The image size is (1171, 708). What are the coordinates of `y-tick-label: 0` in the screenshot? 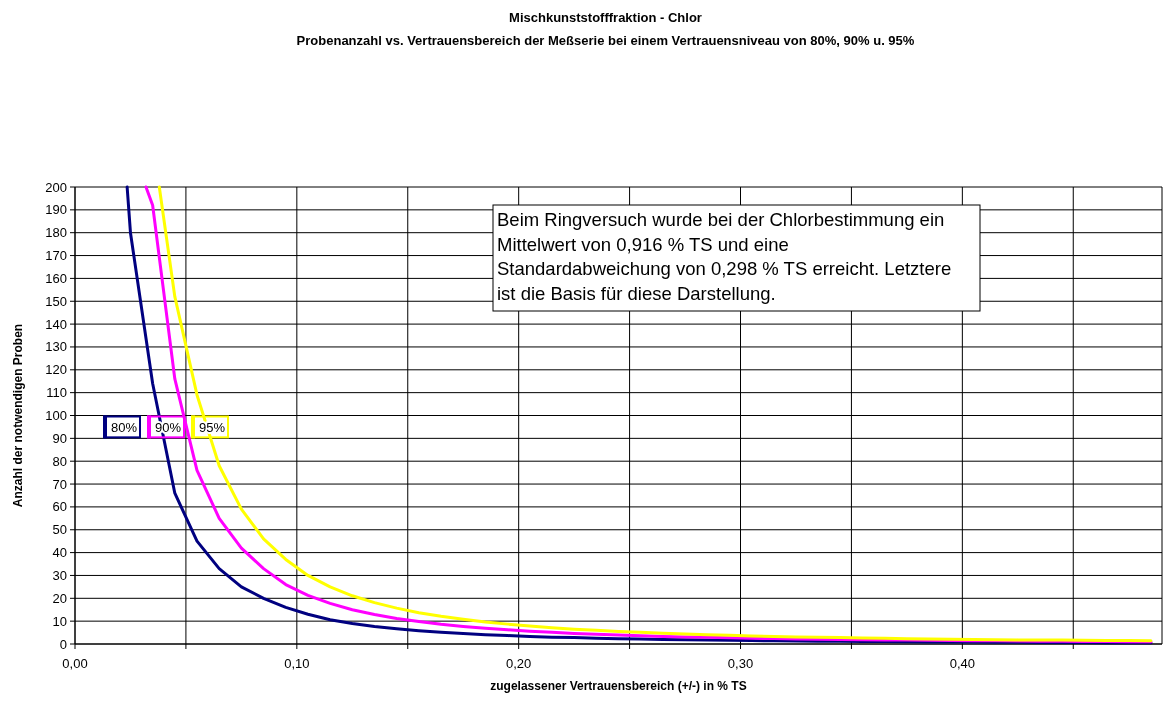 It's located at (63, 644).